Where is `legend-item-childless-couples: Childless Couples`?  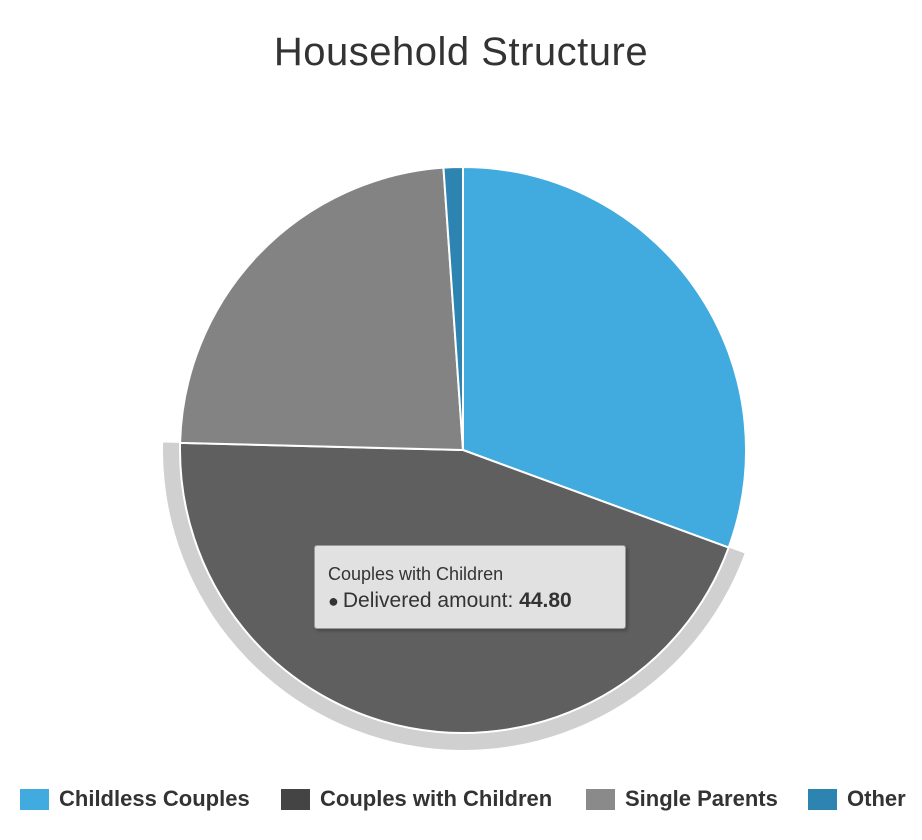 legend-item-childless-couples: Childless Couples is located at coordinates (135, 799).